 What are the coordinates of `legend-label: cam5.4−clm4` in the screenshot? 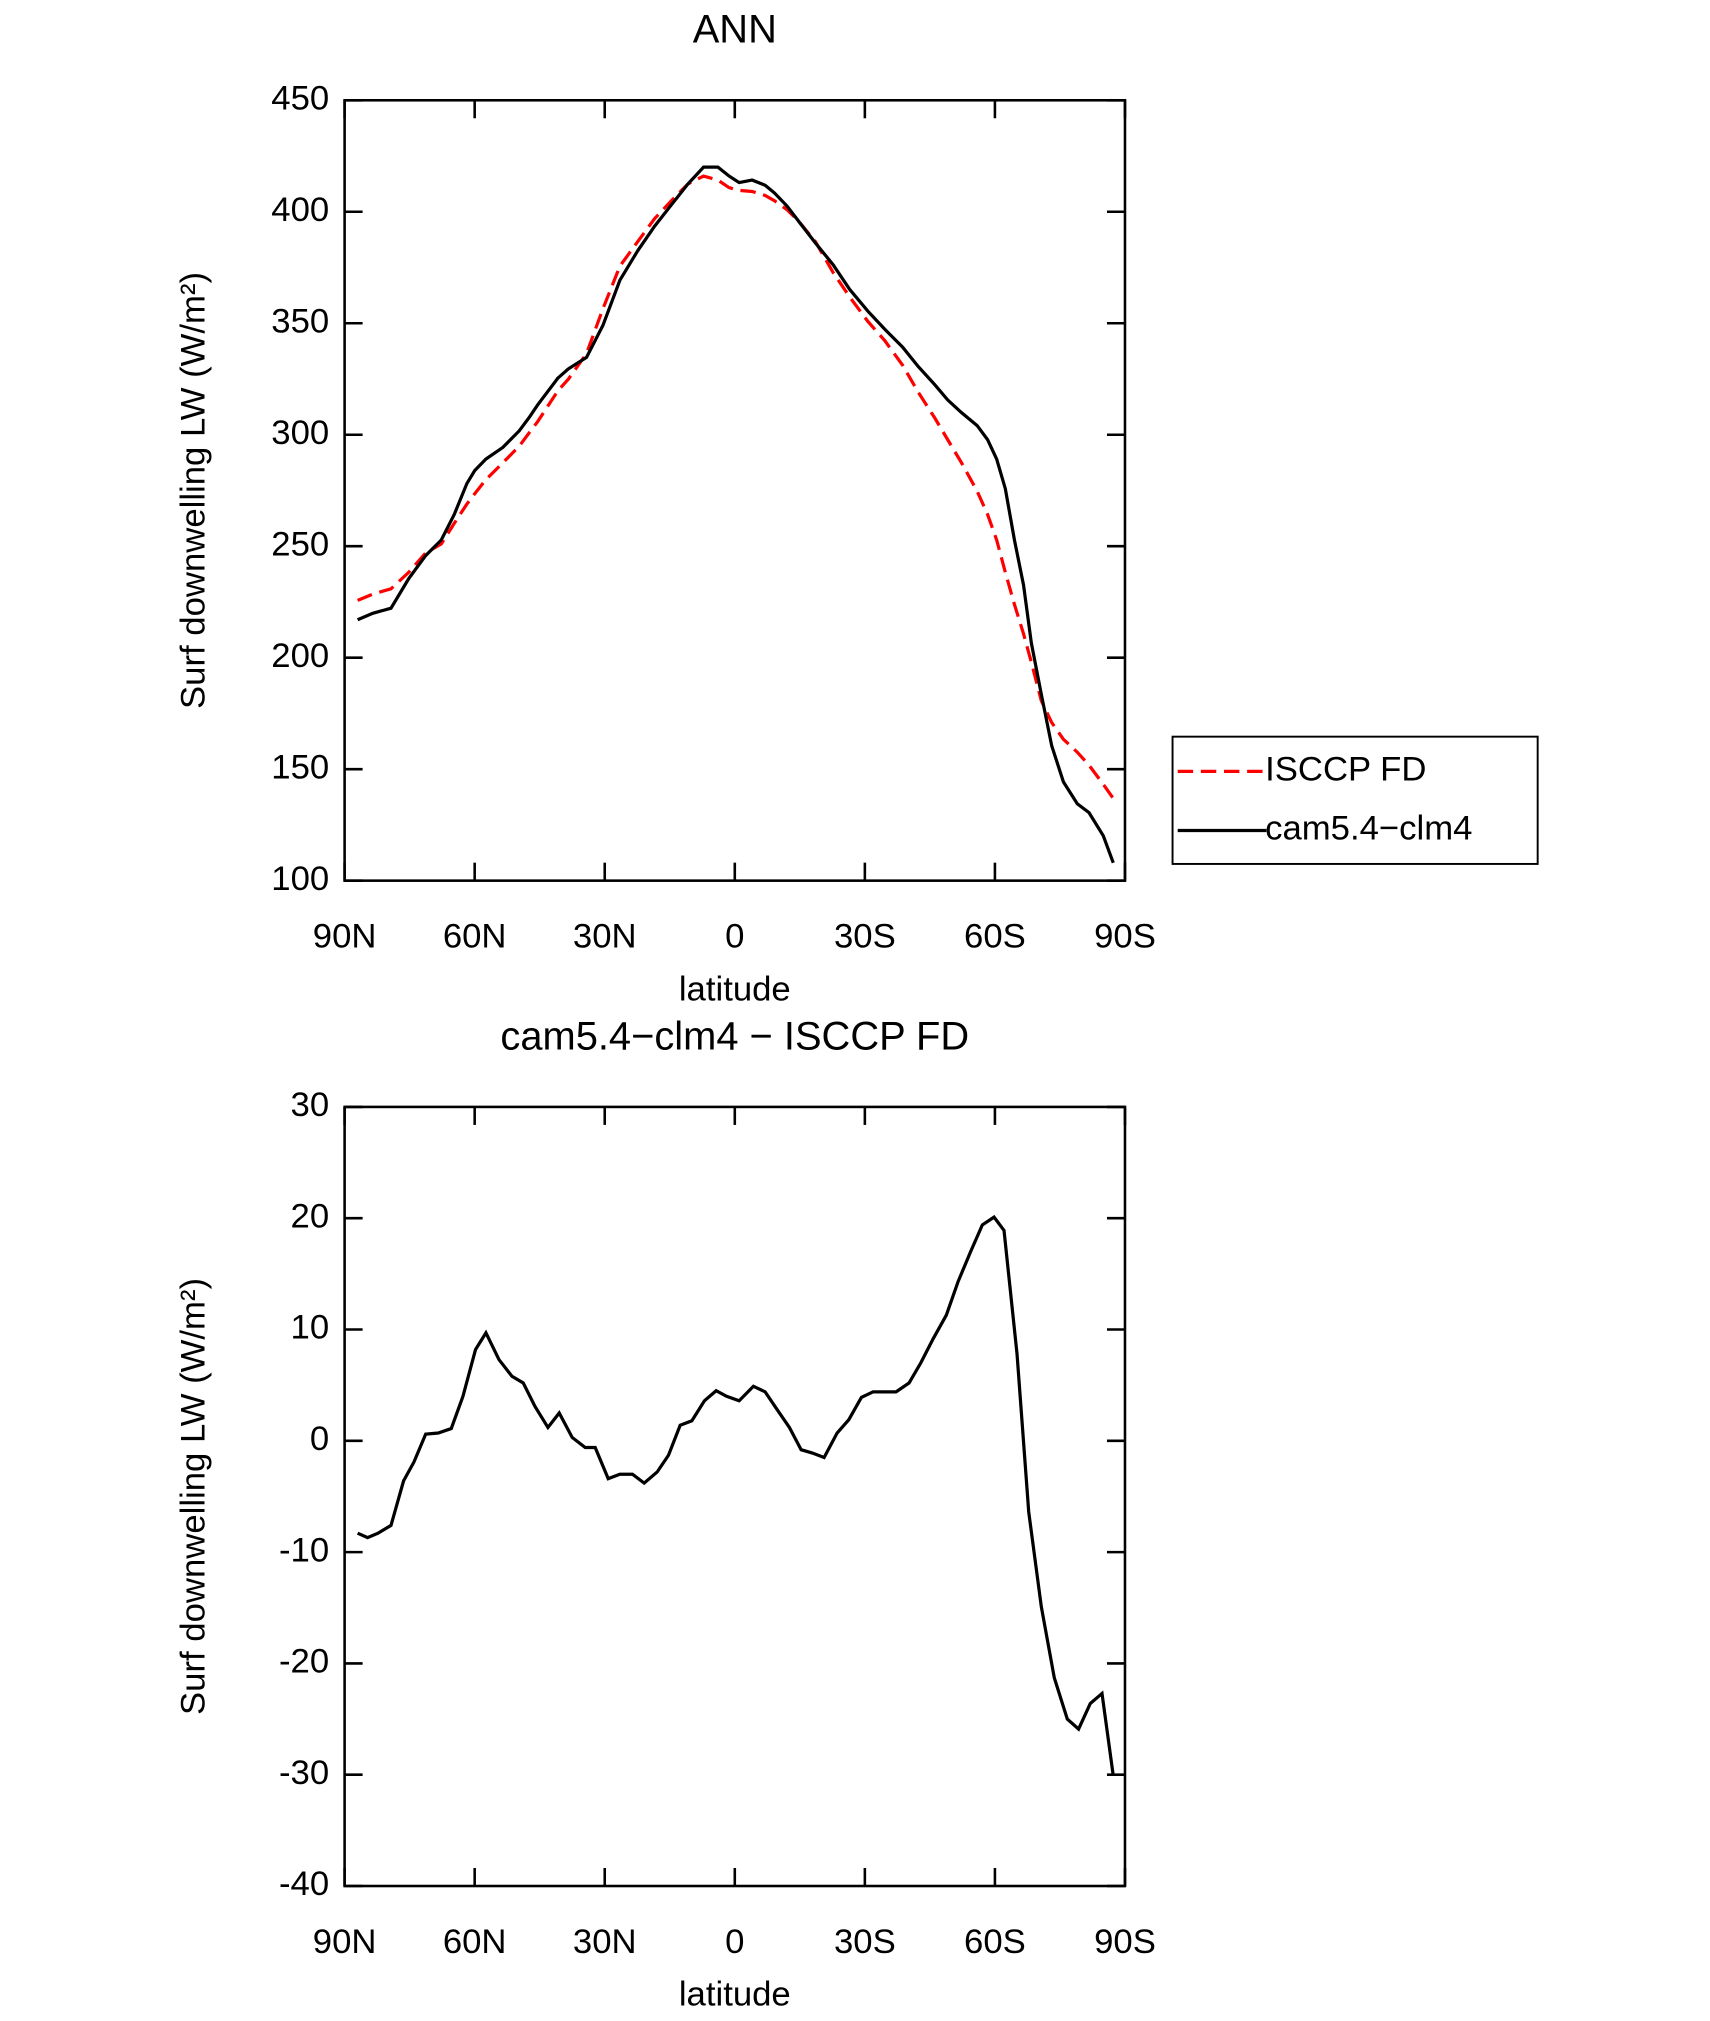 It's located at (1368, 829).